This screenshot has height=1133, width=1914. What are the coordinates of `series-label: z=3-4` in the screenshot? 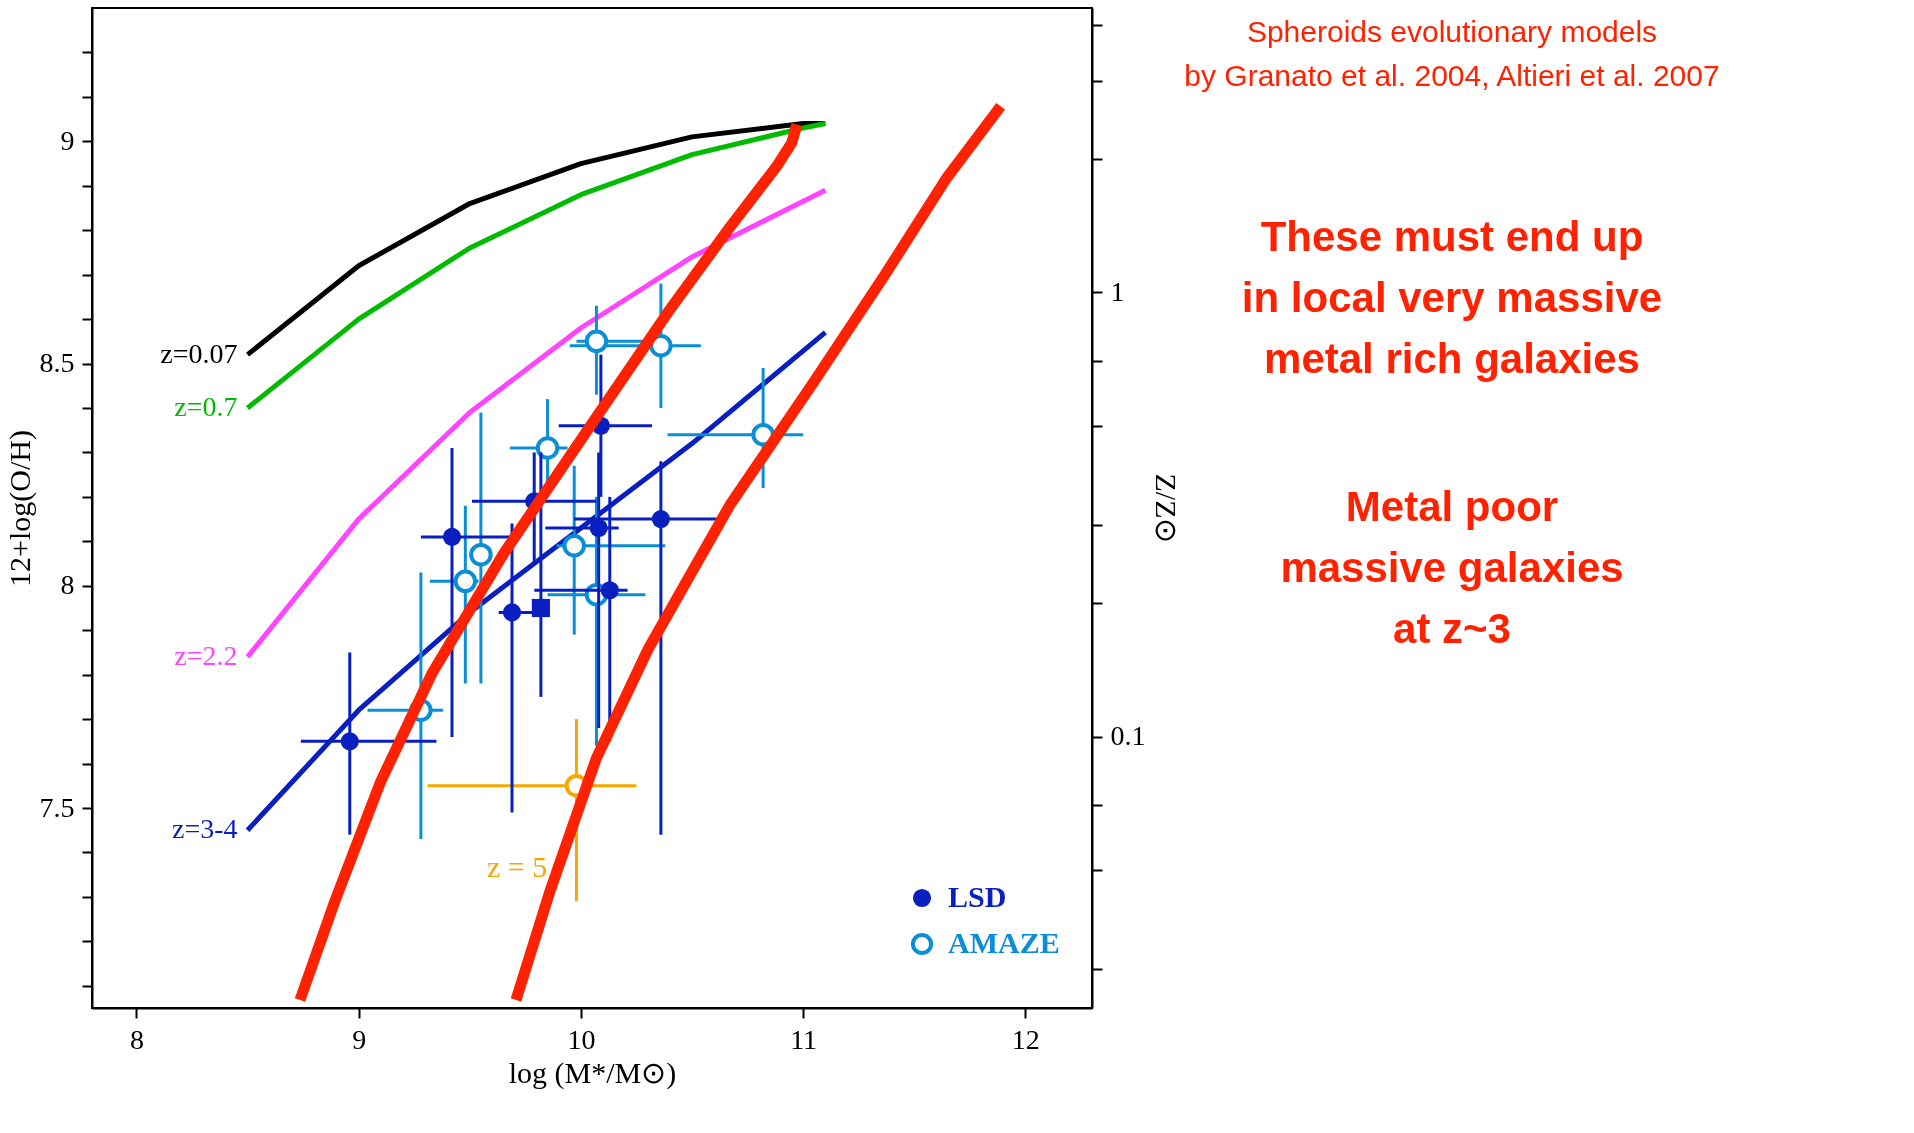 It's located at (205, 829).